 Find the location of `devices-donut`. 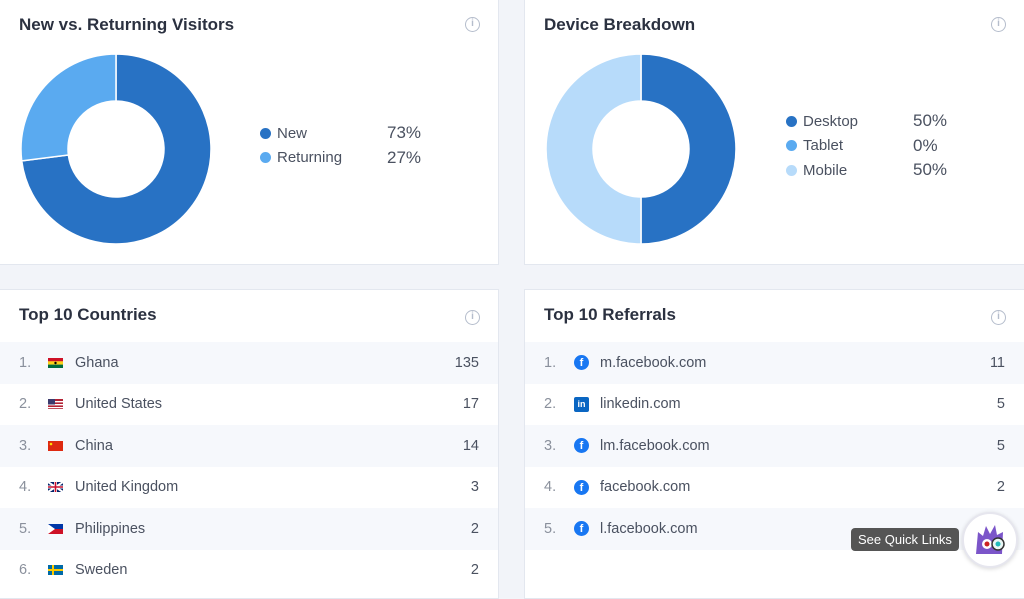

devices-donut is located at coordinates (641, 149).